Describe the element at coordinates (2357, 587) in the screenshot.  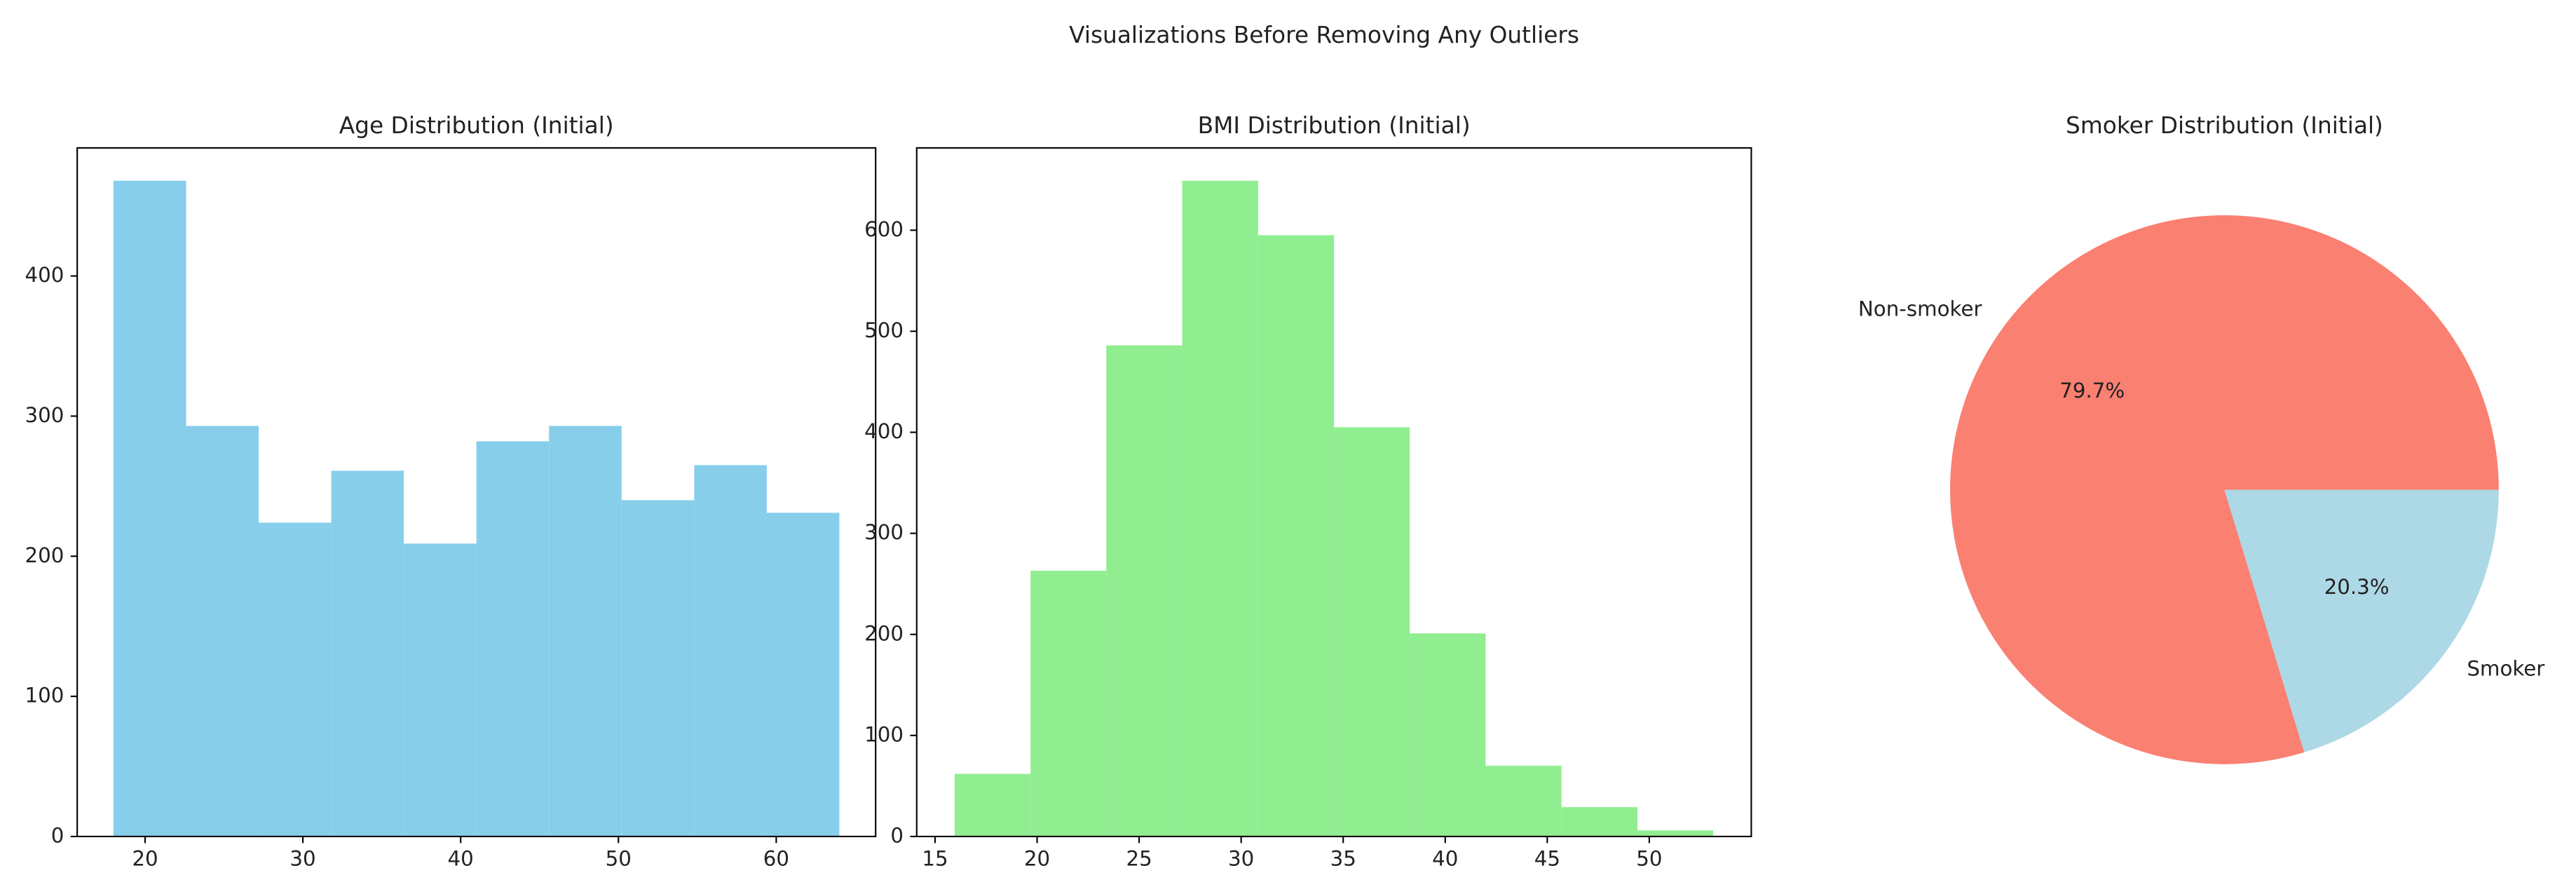
I see `slice-value-label: 20.3%` at that location.